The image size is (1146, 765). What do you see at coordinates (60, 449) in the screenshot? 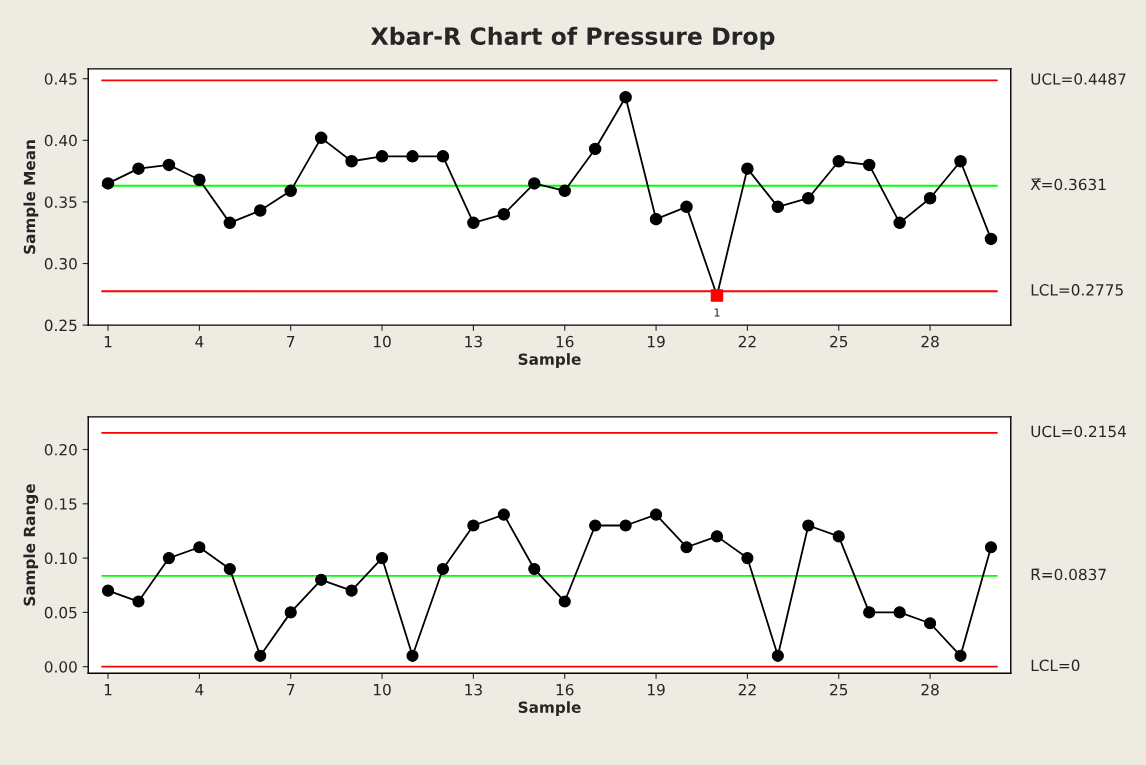
I see `y-tick-label: 0.20` at bounding box center [60, 449].